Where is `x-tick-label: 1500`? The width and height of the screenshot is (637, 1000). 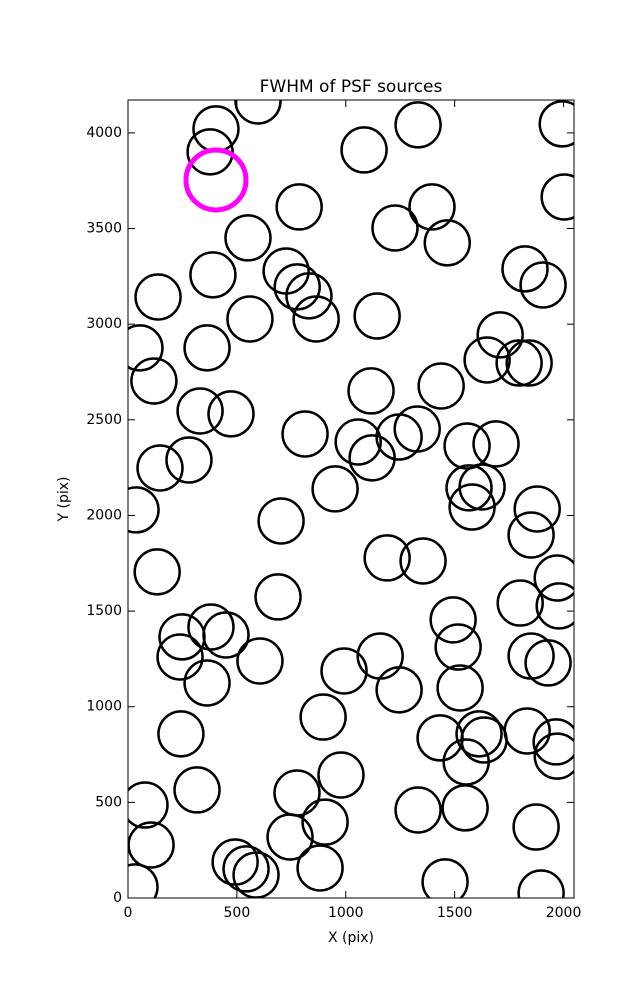 x-tick-label: 1500 is located at coordinates (455, 913).